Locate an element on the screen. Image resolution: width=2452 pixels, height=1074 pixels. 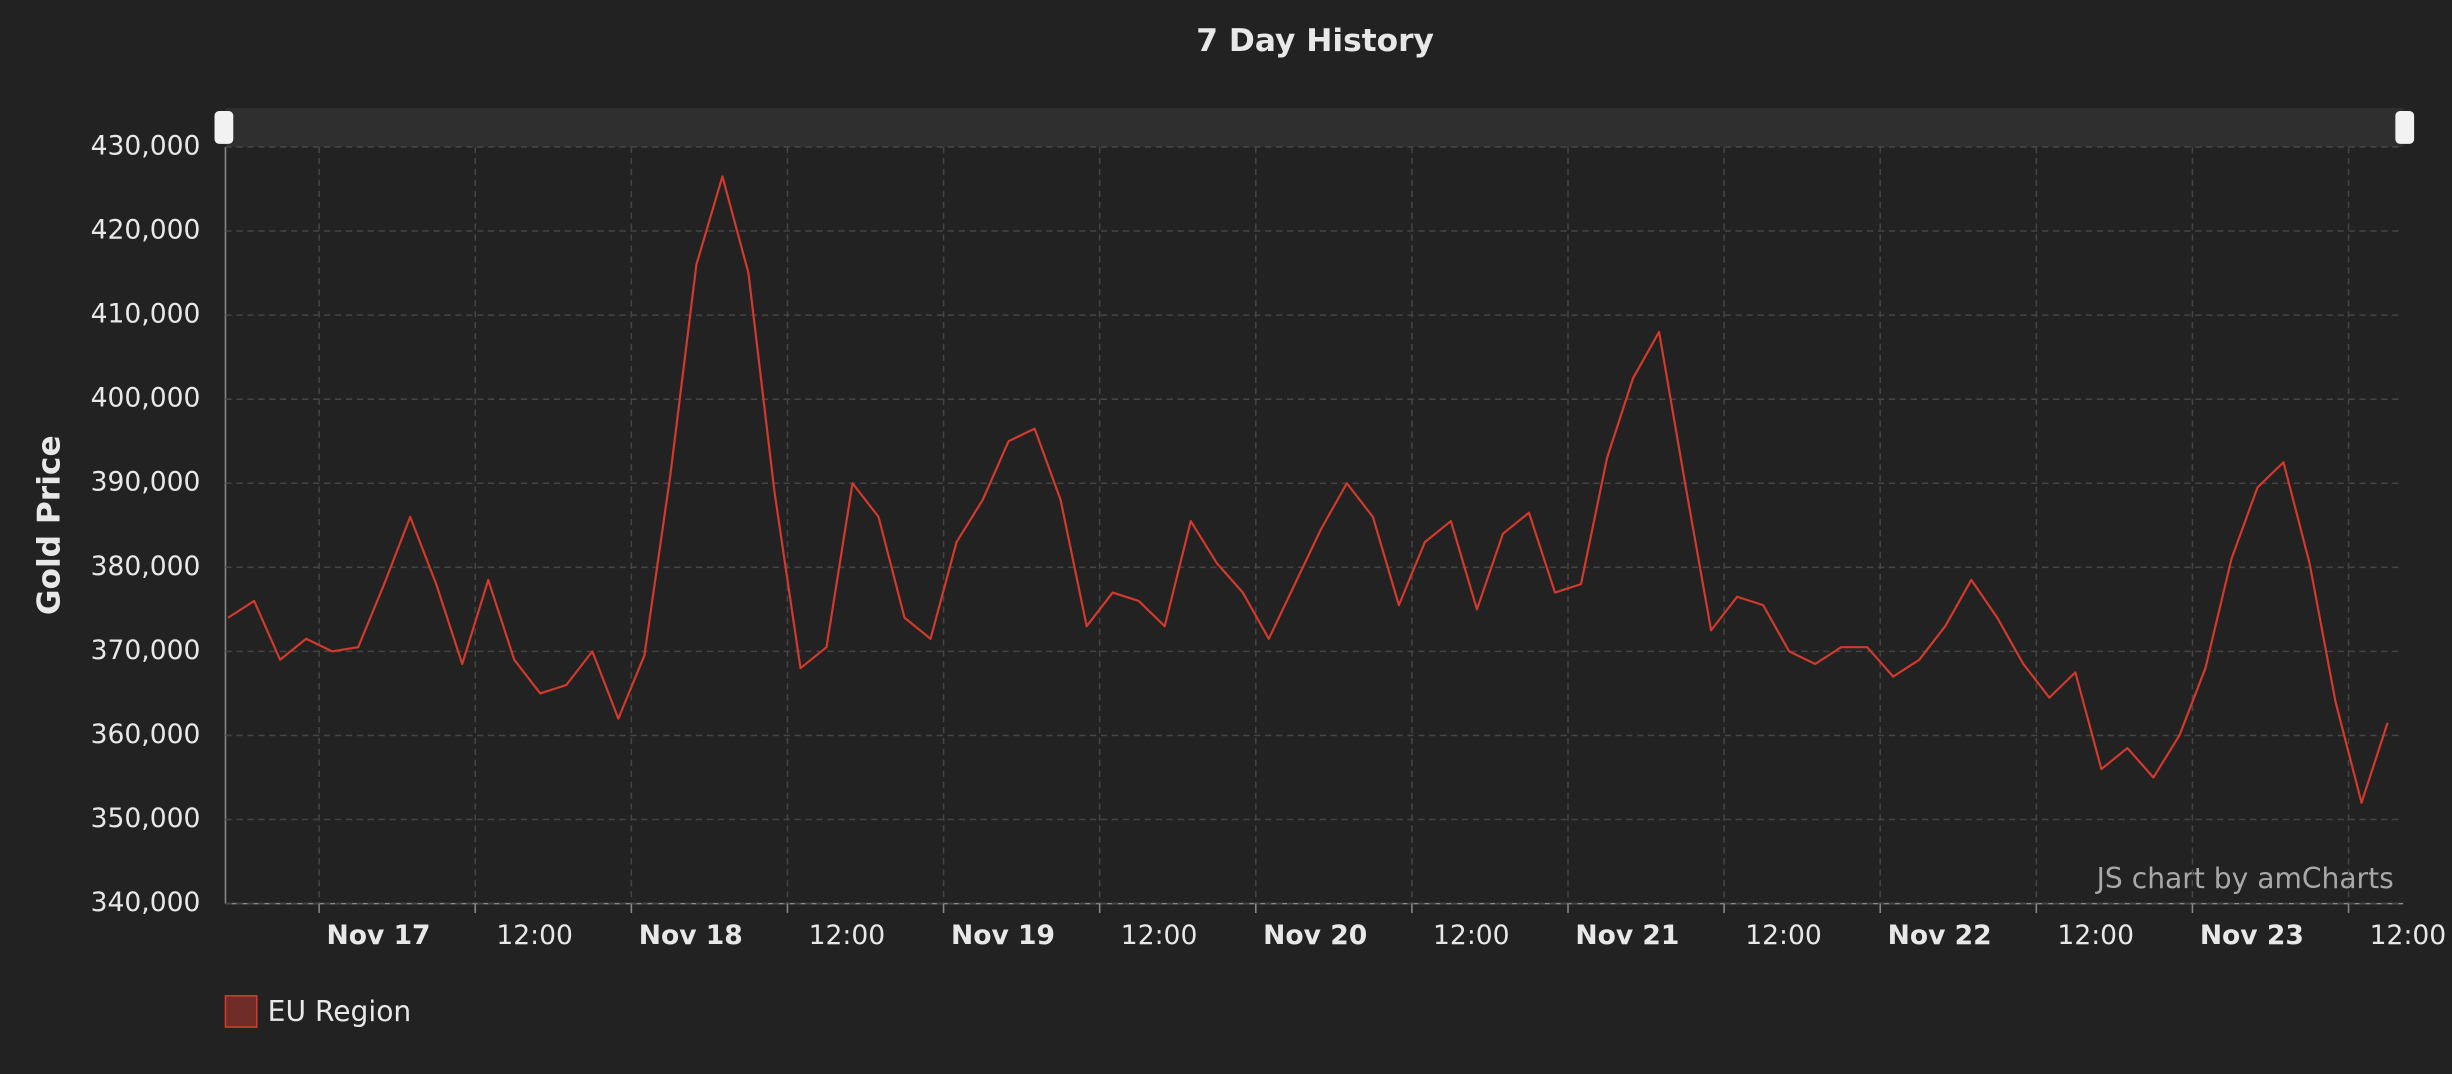
legend-label: EU Region is located at coordinates (340, 1011).